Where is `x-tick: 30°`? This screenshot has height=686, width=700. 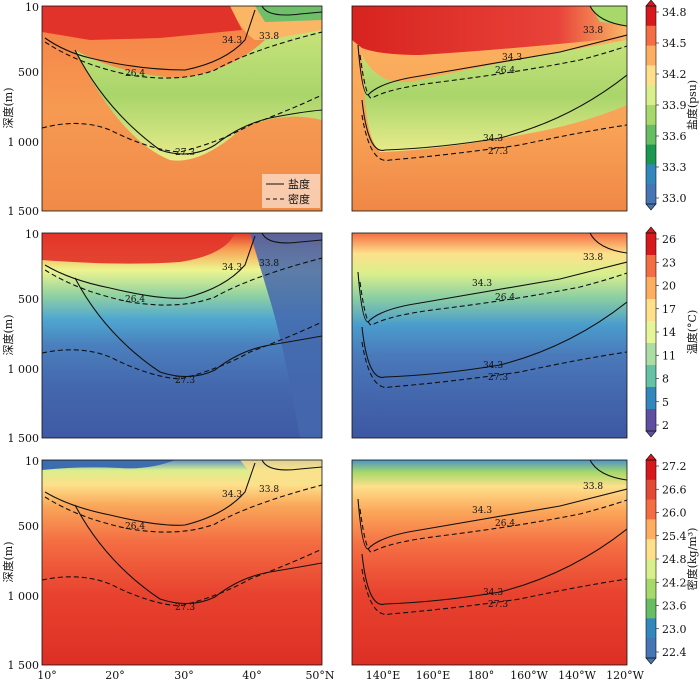
x-tick: 30° is located at coordinates (184, 675).